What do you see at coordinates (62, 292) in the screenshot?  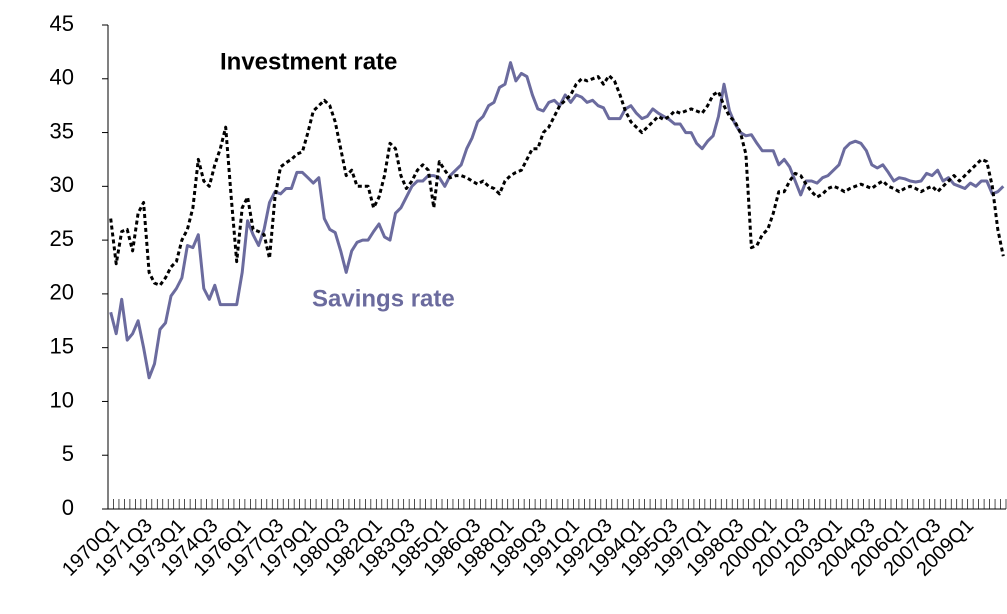 I see `y-tick-label: 20` at bounding box center [62, 292].